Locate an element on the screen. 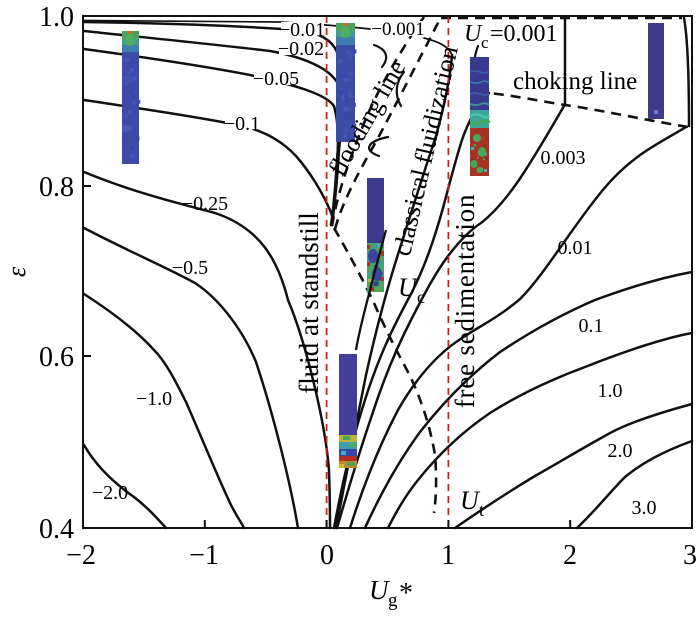 The image size is (700, 620). svg-text: −0.05 is located at coordinates (276, 79).